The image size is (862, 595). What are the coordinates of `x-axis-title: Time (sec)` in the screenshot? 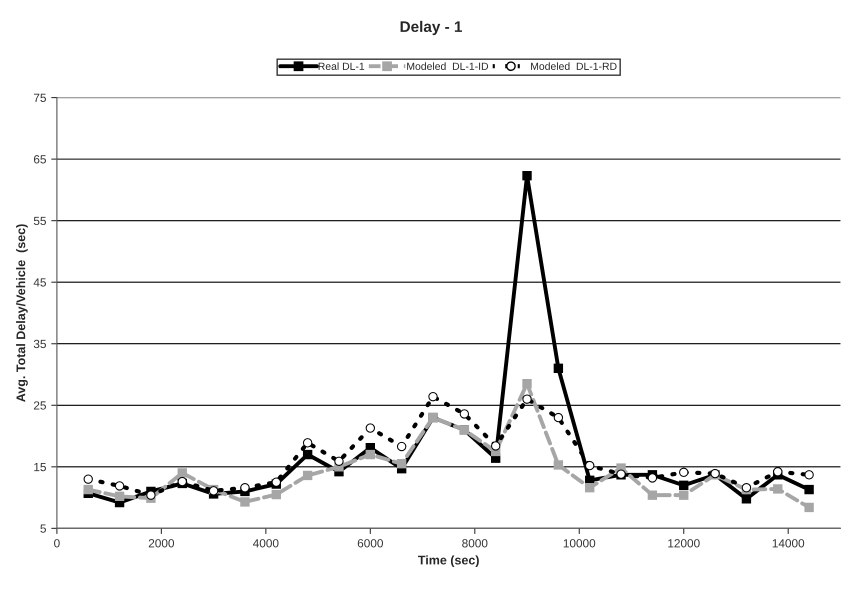 It's located at (448, 561).